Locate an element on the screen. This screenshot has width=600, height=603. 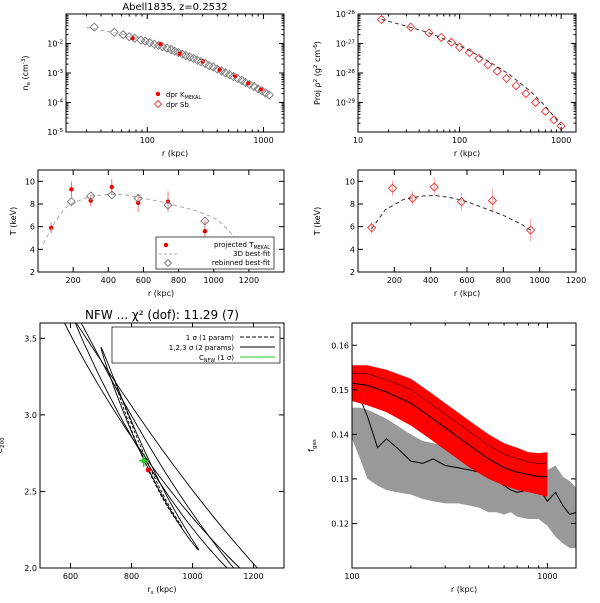
y-tick-label: 0.13 is located at coordinates (340, 479).